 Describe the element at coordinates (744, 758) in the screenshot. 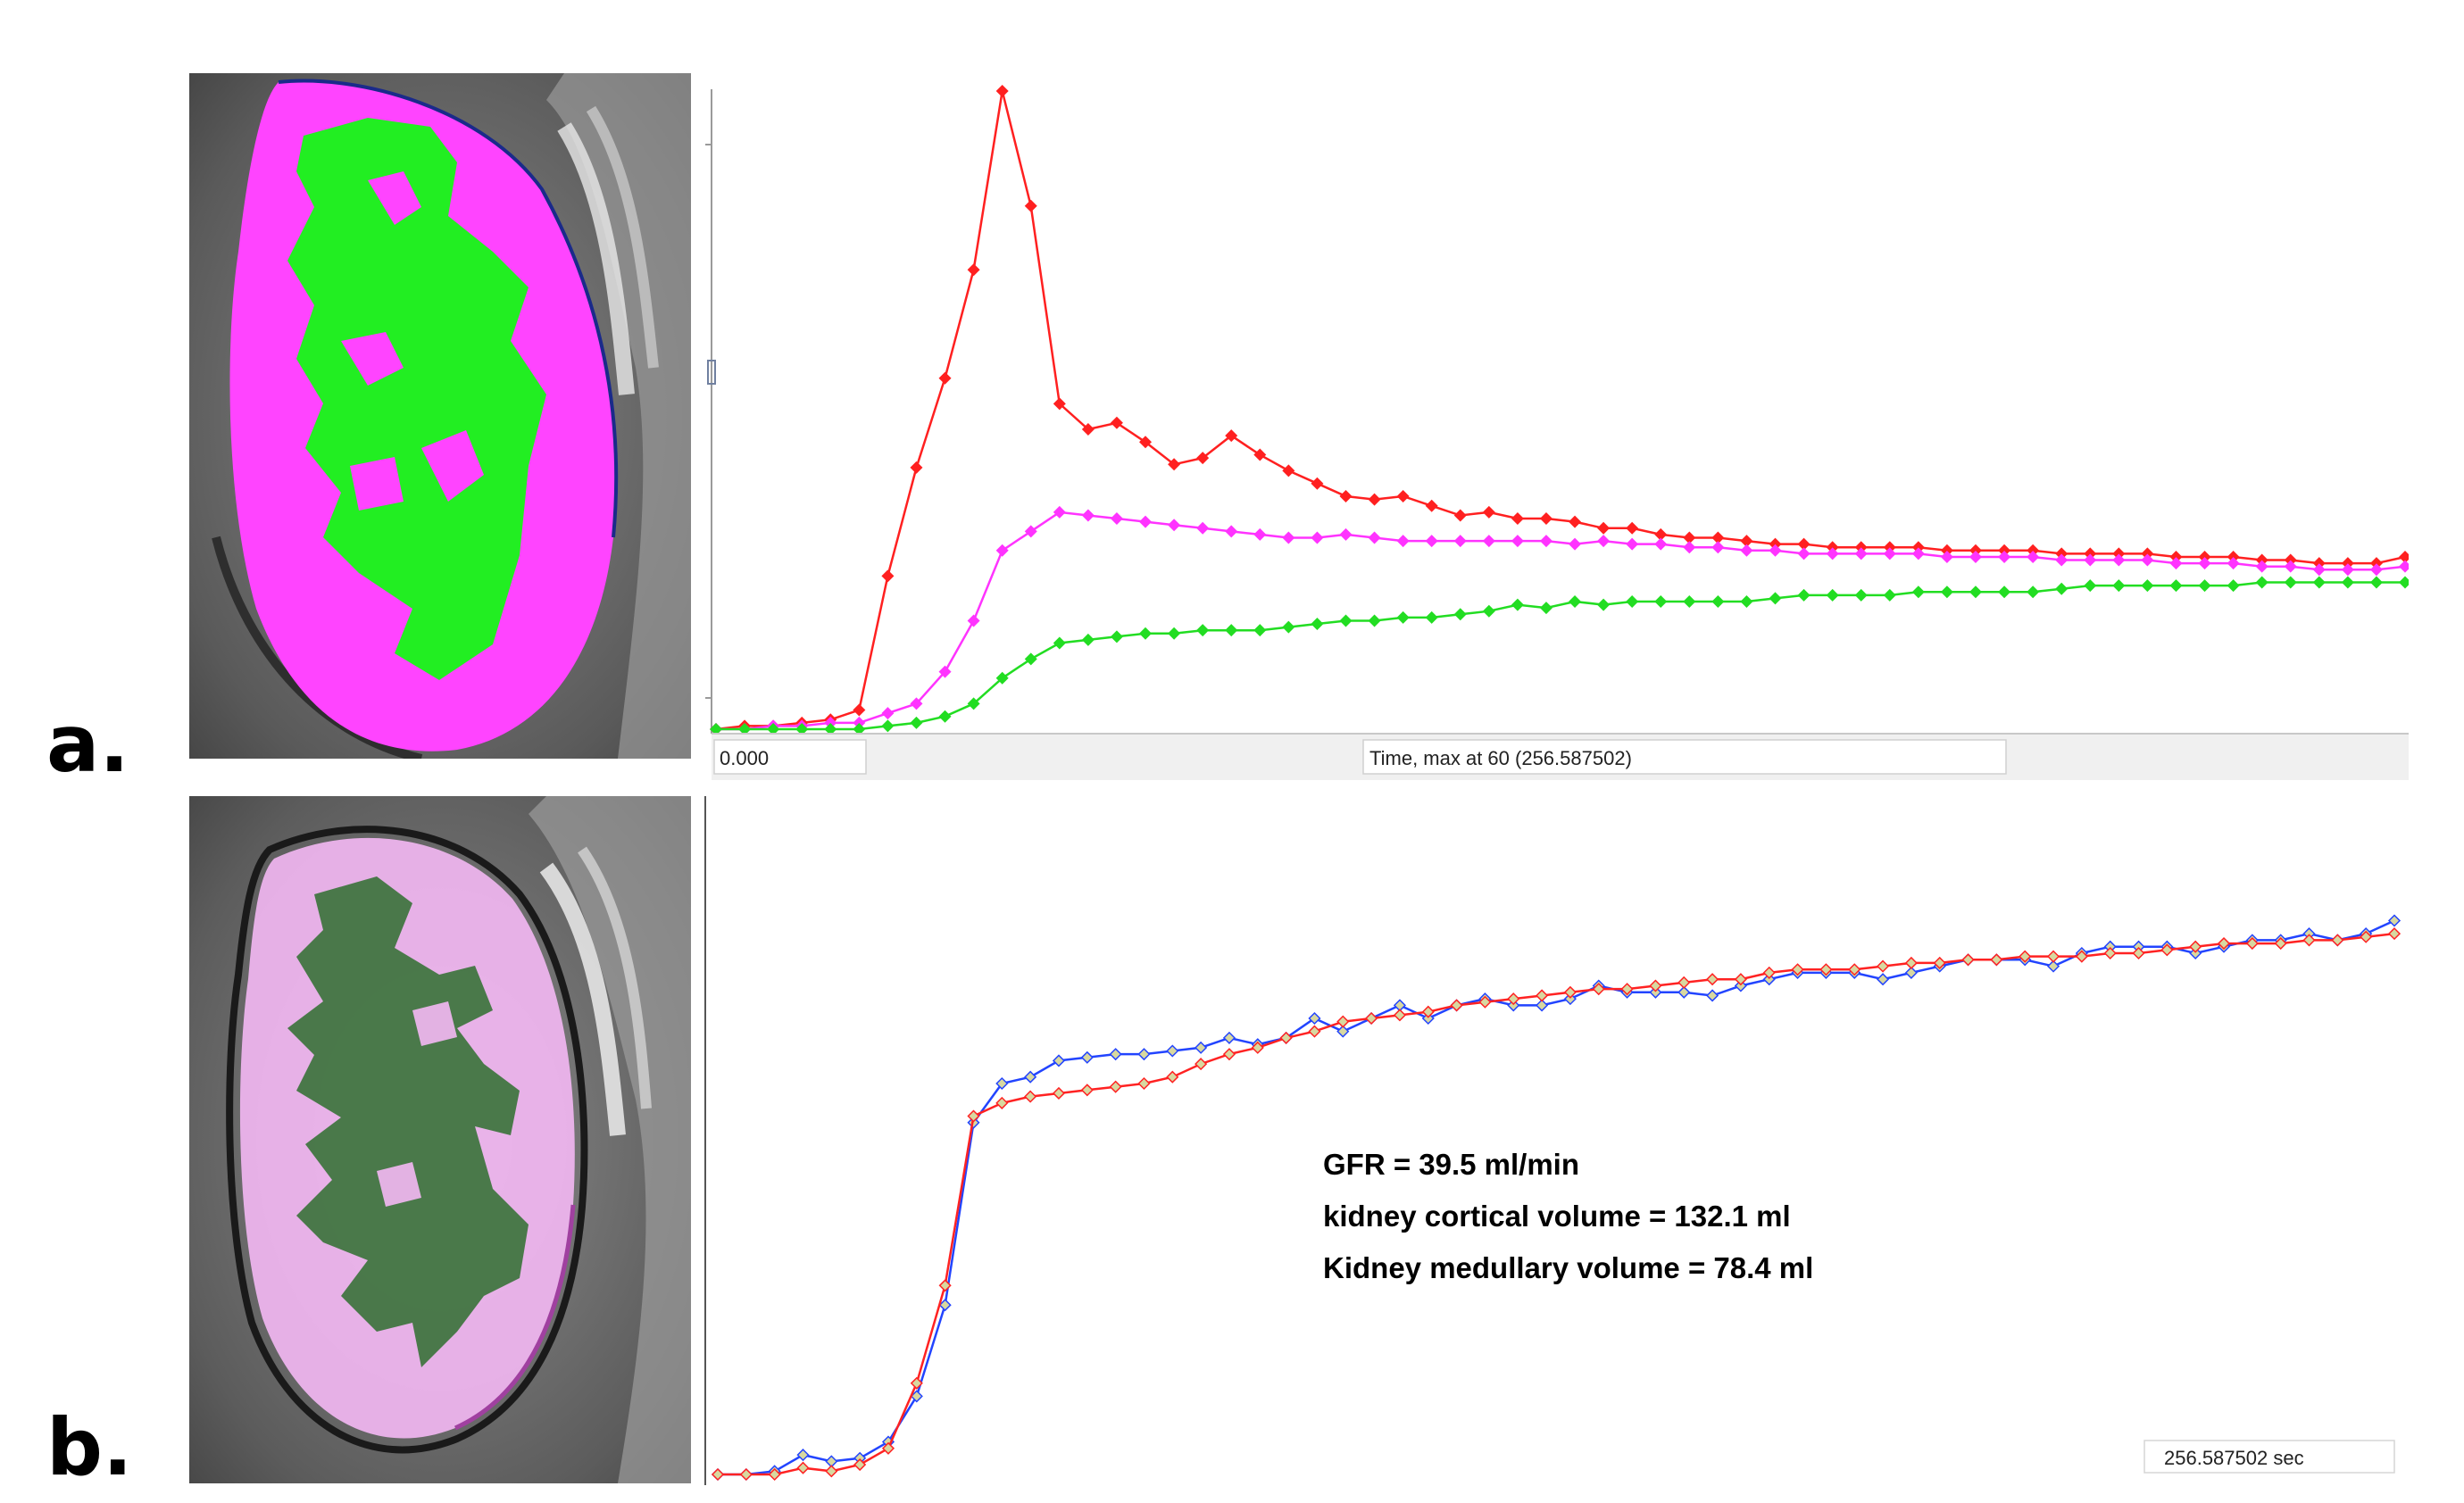

I see `x-start-label: 0.000` at that location.